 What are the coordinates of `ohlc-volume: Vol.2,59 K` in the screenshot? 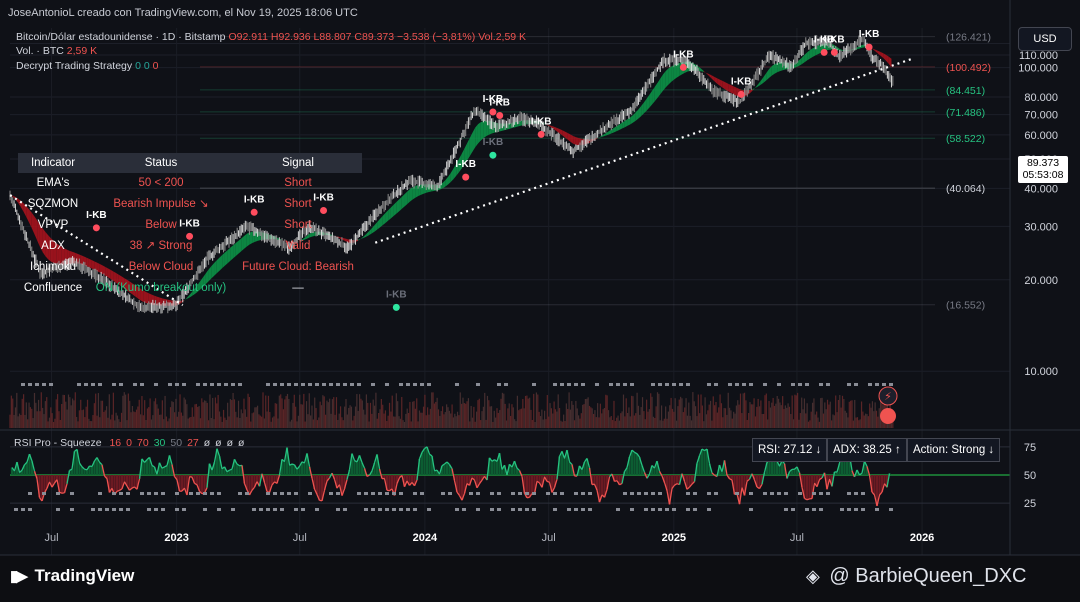 It's located at (502, 37).